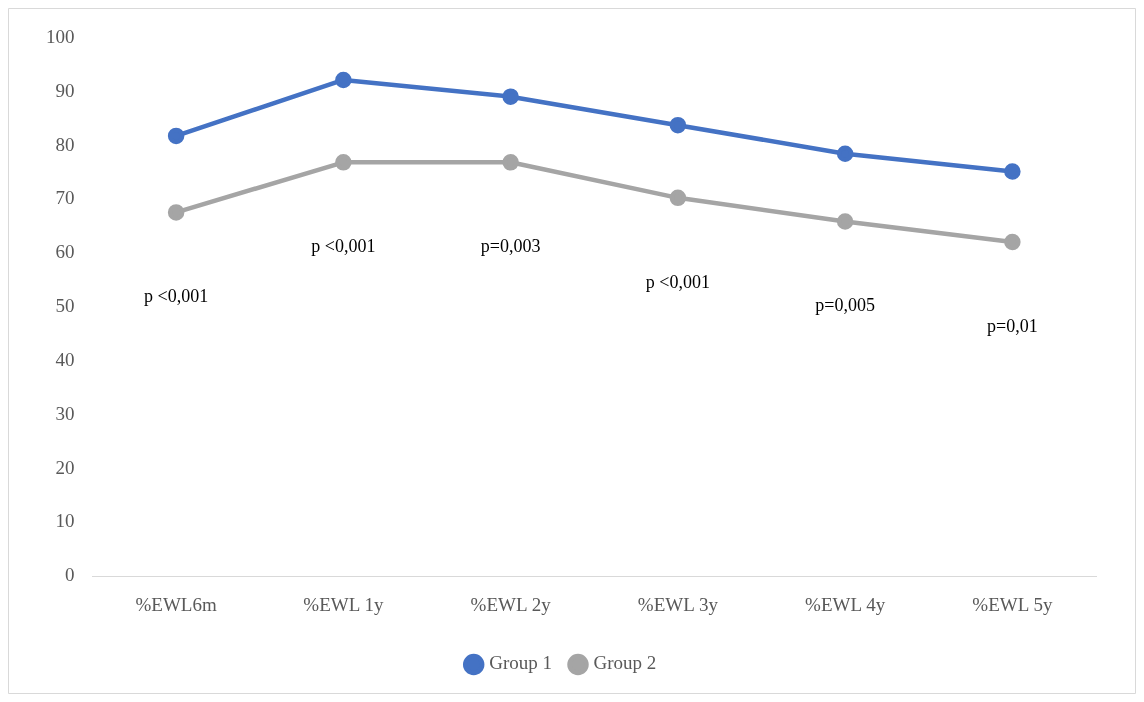 This screenshot has width=1144, height=702. What do you see at coordinates (65, 144) in the screenshot?
I see `y-tick-label: 80` at bounding box center [65, 144].